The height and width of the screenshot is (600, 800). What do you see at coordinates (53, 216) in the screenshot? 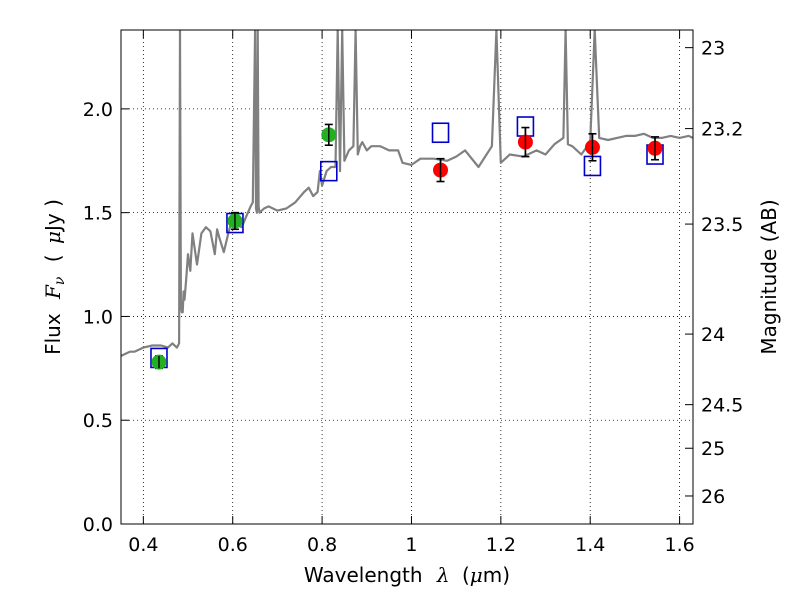
I see `y-axis-label-unit-rest: Jy )` at bounding box center [53, 216].